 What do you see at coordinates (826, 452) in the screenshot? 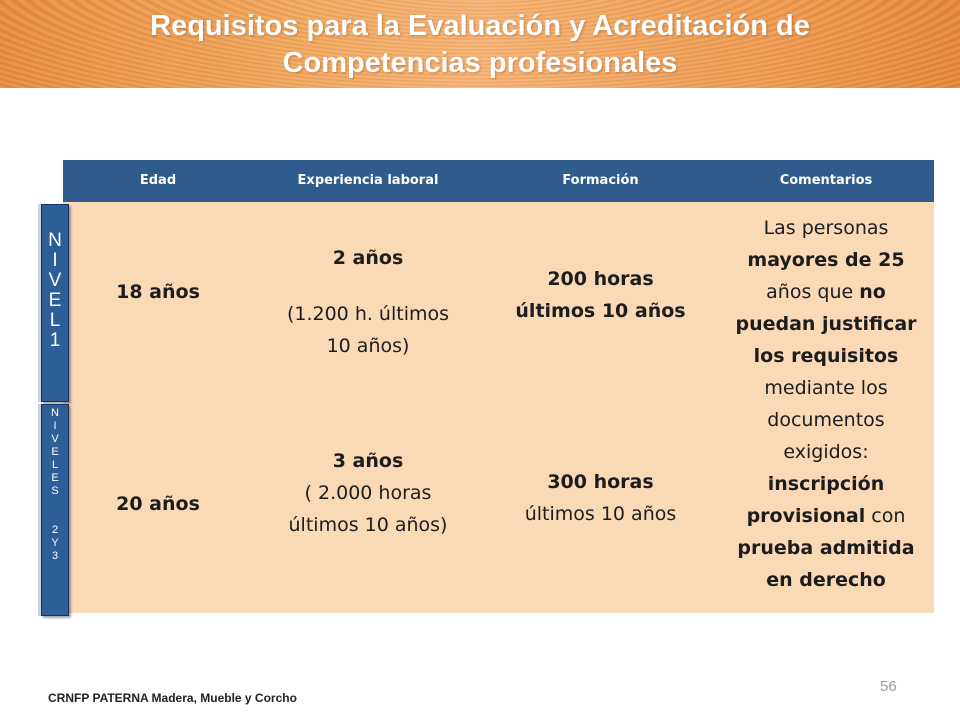
I see `comment-line: exigidos:` at bounding box center [826, 452].